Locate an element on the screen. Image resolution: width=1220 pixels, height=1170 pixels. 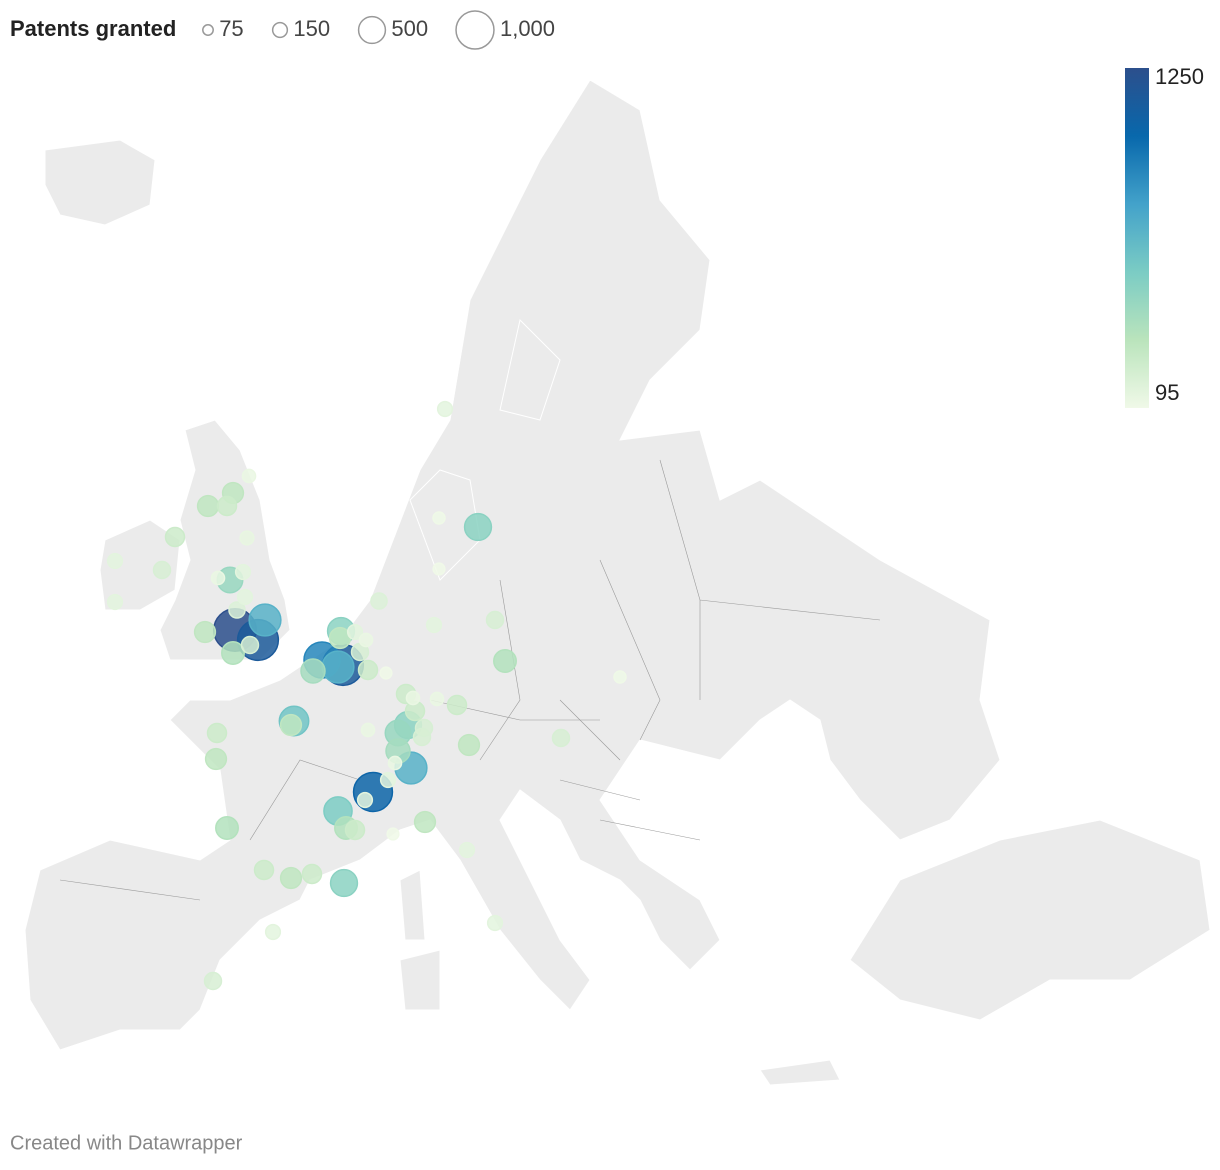
footer: Created with Datawrapper is located at coordinates (126, 1143).